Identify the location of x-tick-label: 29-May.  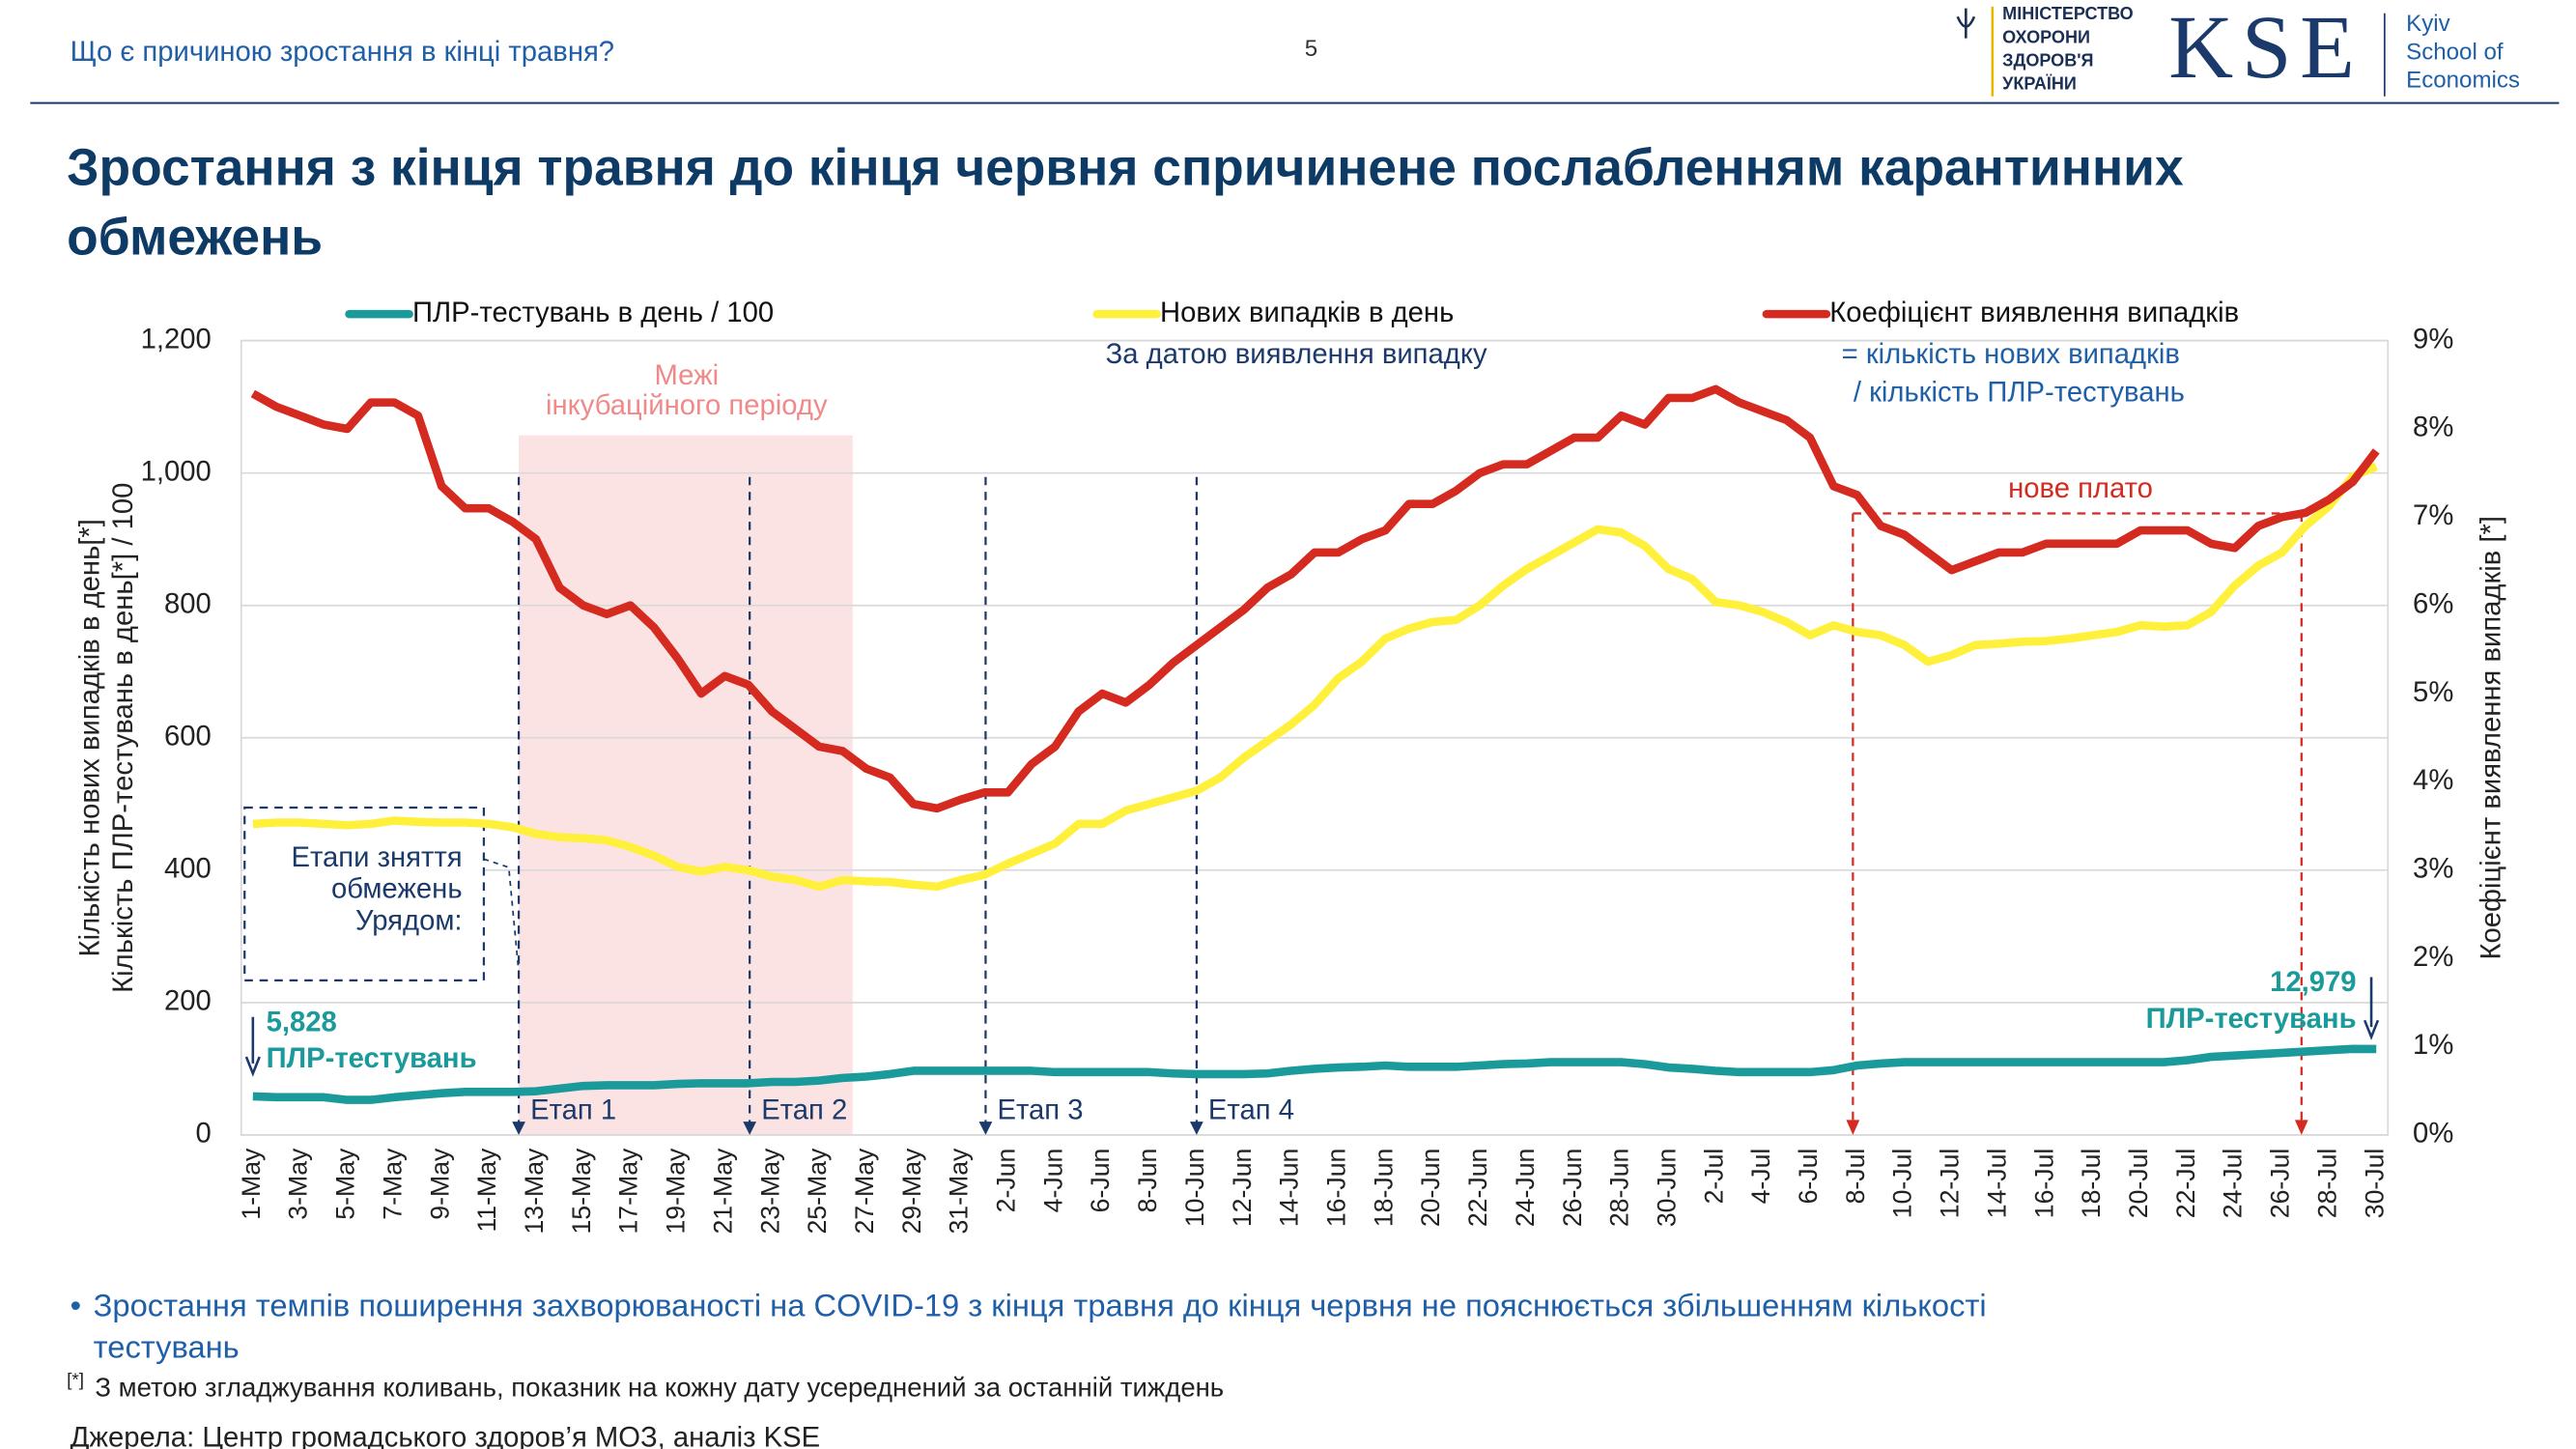
(911, 1191).